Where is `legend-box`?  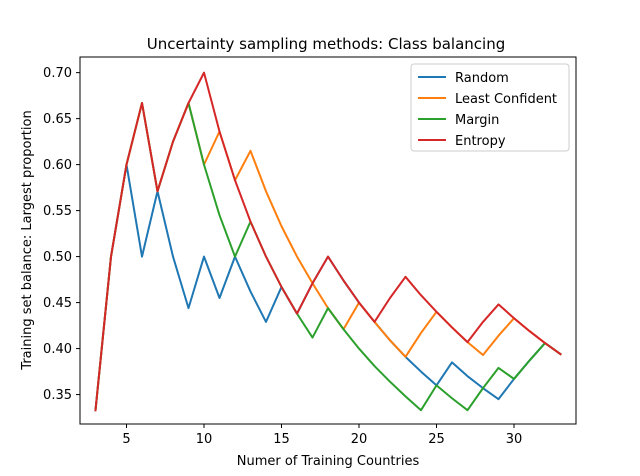
legend-box is located at coordinates (490, 107).